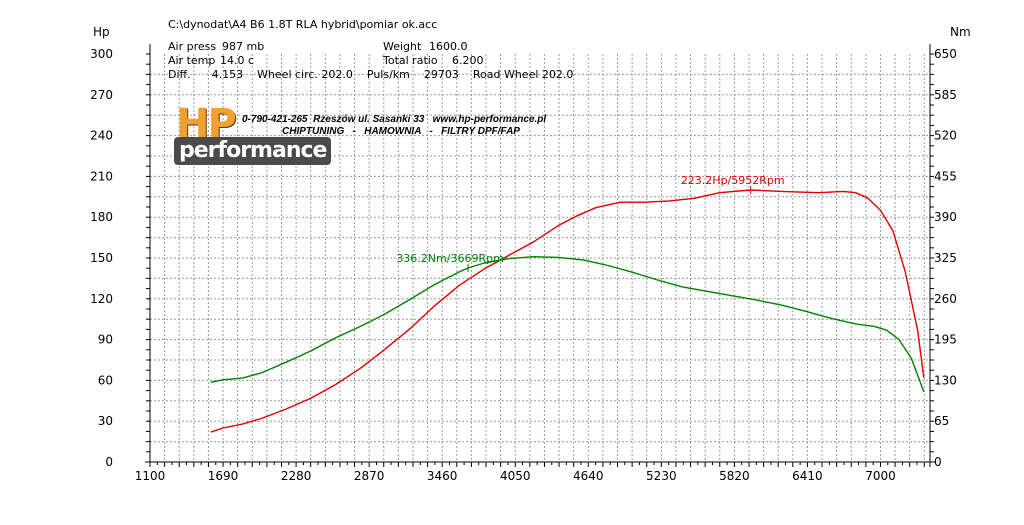  Describe the element at coordinates (938, 462) in the screenshot. I see `y-right-tick-label: 0` at that location.